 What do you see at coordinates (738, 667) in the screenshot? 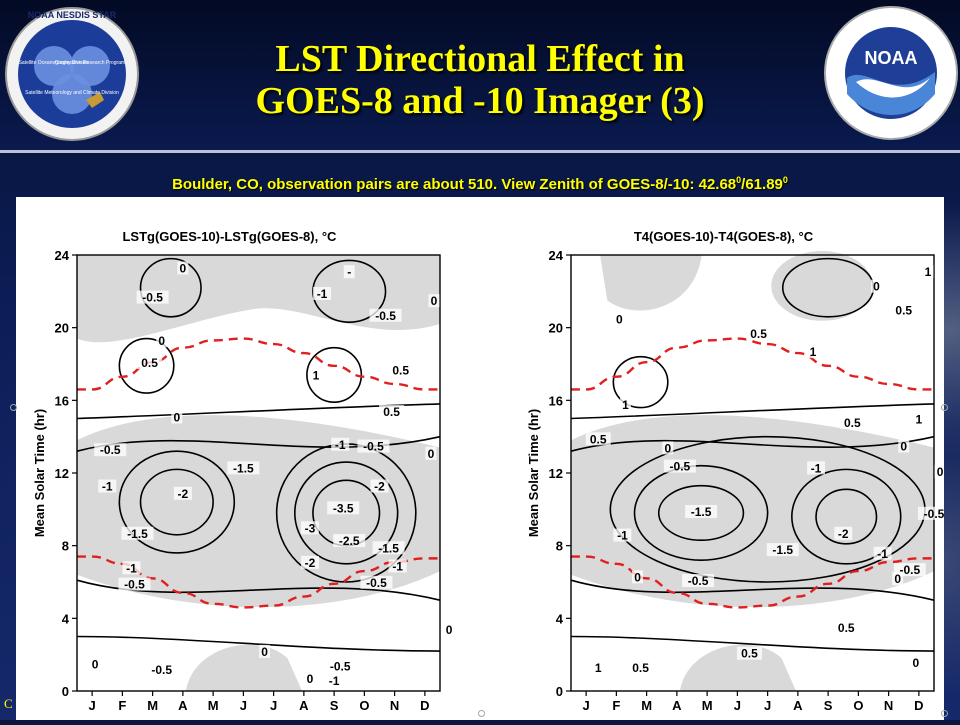
I see `shaded-lower-region` at bounding box center [738, 667].